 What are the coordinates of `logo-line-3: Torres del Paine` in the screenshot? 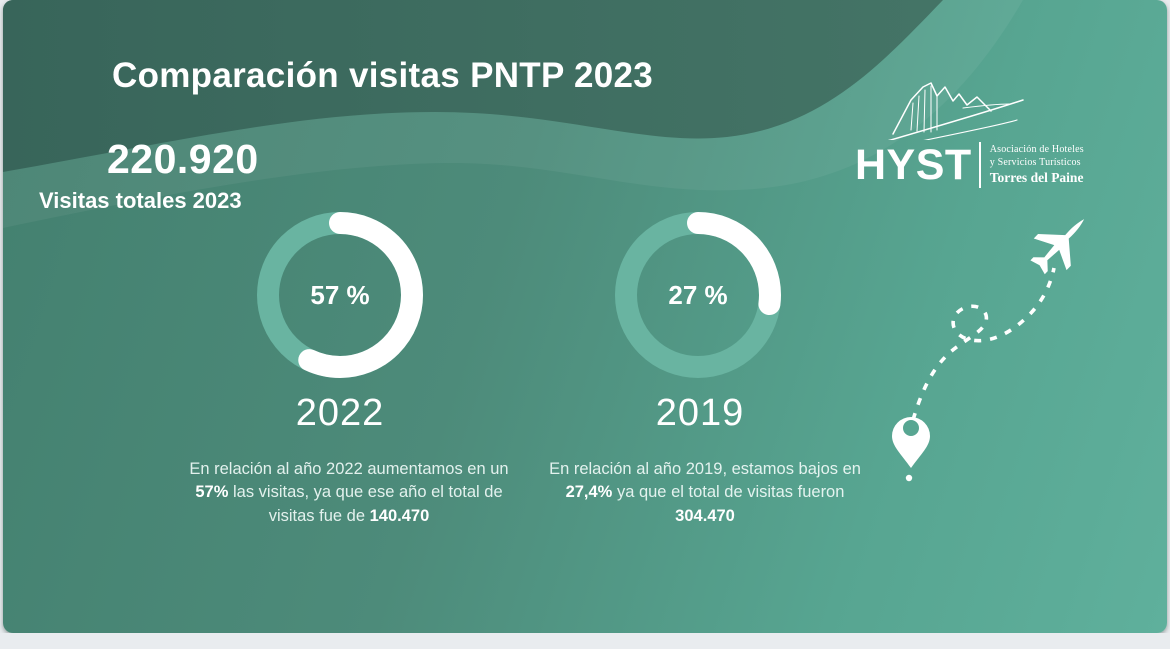 It's located at (1036, 177).